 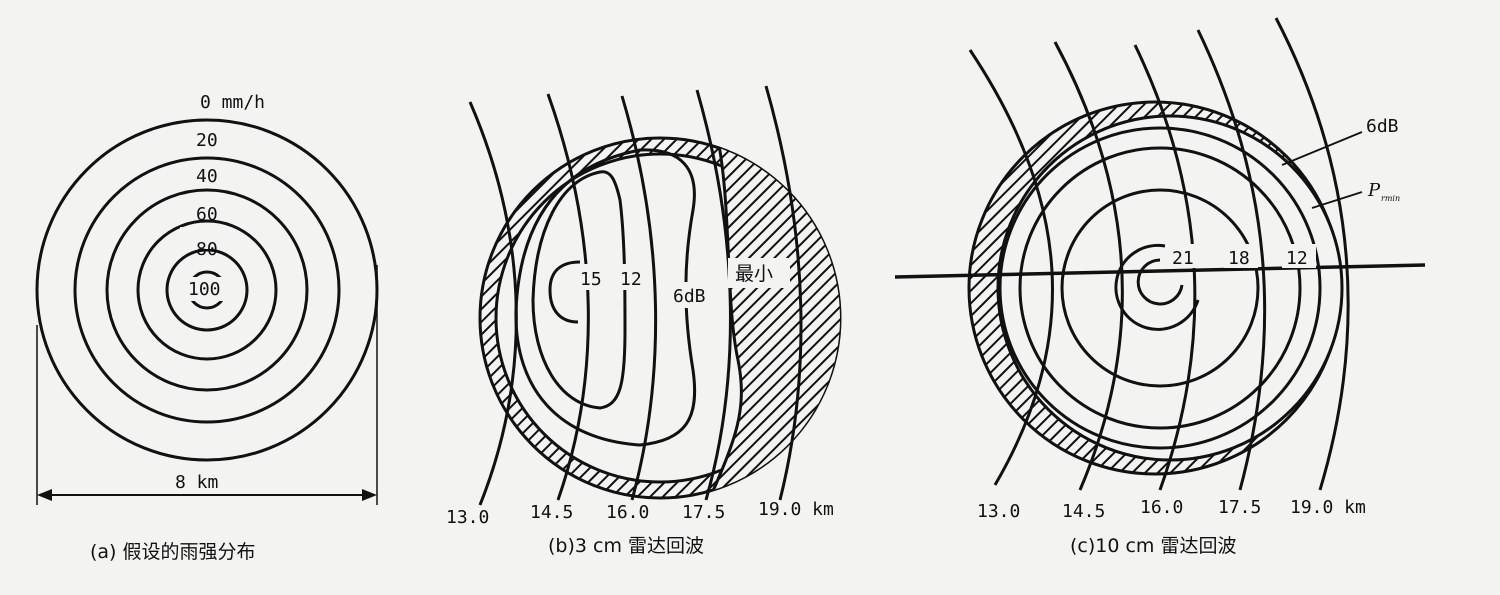 I want to click on caption-a: (a) 假设的雨强分布, so click(x=173, y=552).